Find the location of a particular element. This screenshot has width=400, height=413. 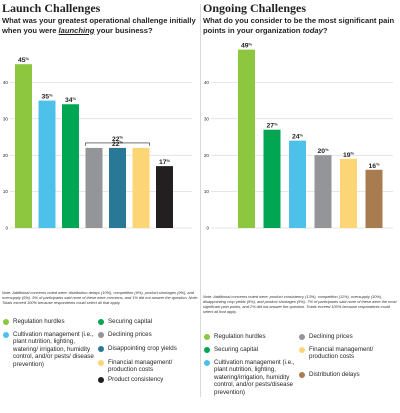

data-label: 45% is located at coordinates (24, 60).